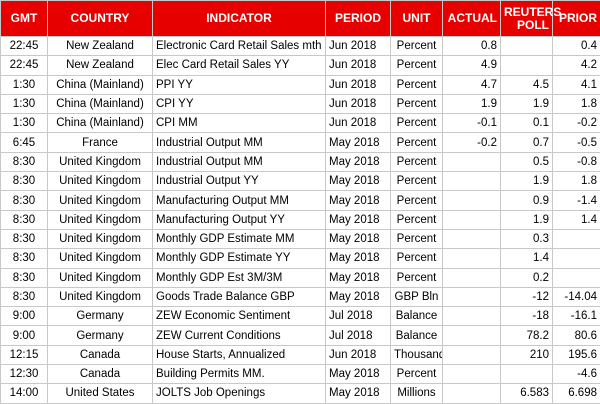 The width and height of the screenshot is (600, 404). What do you see at coordinates (239, 200) in the screenshot?
I see `indicator-cell: Manufacturing Output MM` at bounding box center [239, 200].